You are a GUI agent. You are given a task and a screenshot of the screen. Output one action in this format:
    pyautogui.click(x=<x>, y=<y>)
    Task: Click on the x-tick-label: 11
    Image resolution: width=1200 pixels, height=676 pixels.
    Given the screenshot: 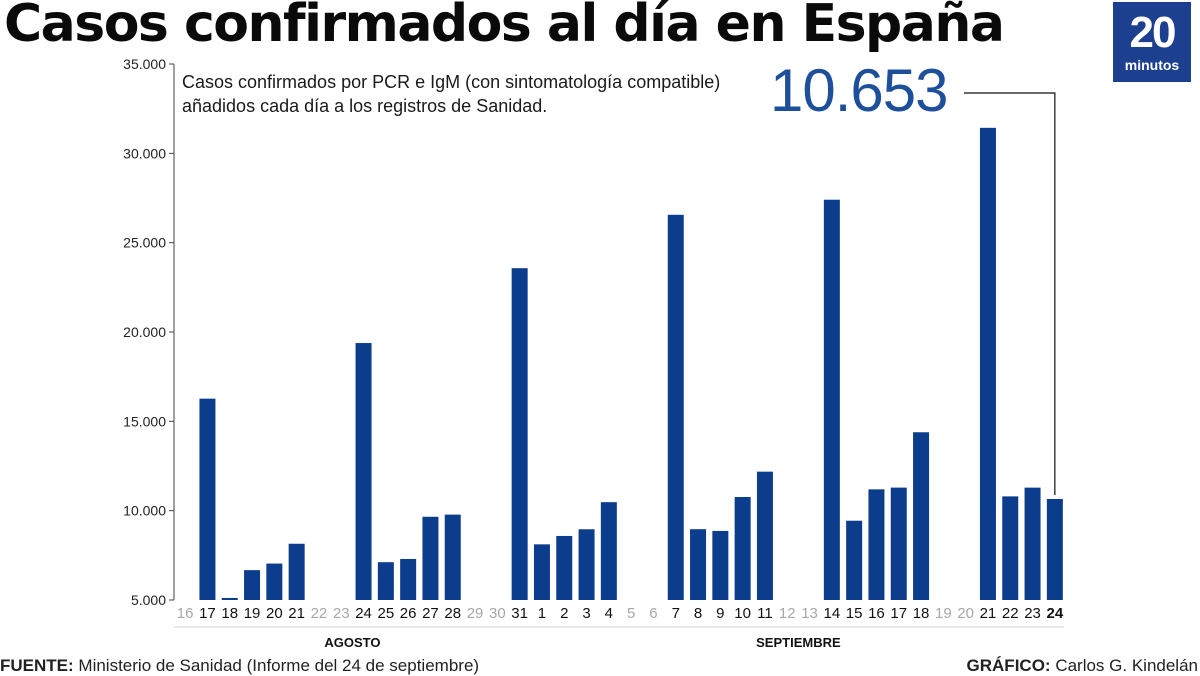 What is the action you would take?
    pyautogui.click(x=765, y=613)
    